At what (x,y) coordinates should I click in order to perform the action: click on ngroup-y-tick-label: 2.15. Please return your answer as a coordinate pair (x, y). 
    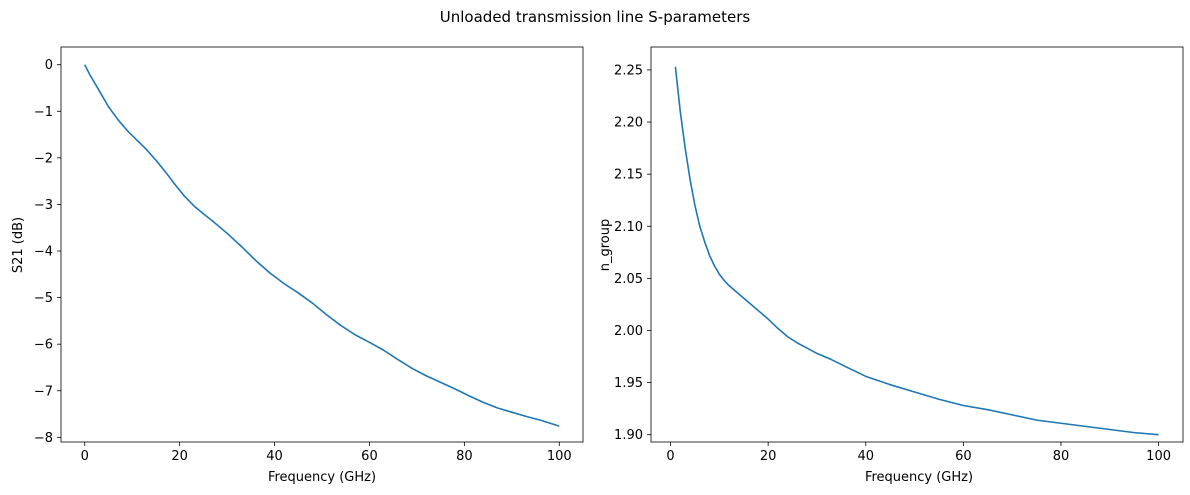
    Looking at the image, I should click on (628, 175).